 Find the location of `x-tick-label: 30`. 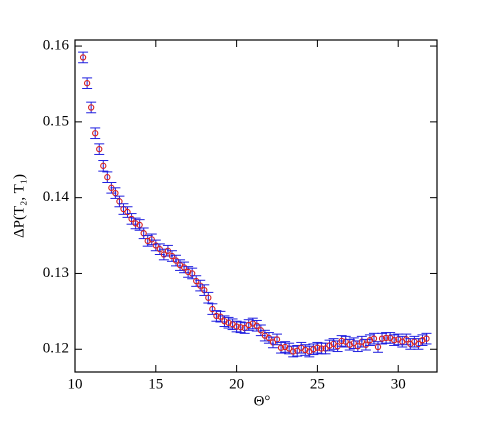

x-tick-label: 30 is located at coordinates (398, 384).